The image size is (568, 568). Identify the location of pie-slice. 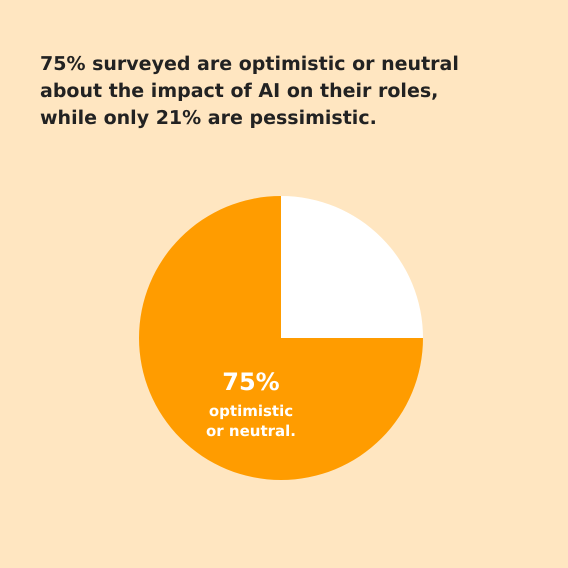
(352, 267).